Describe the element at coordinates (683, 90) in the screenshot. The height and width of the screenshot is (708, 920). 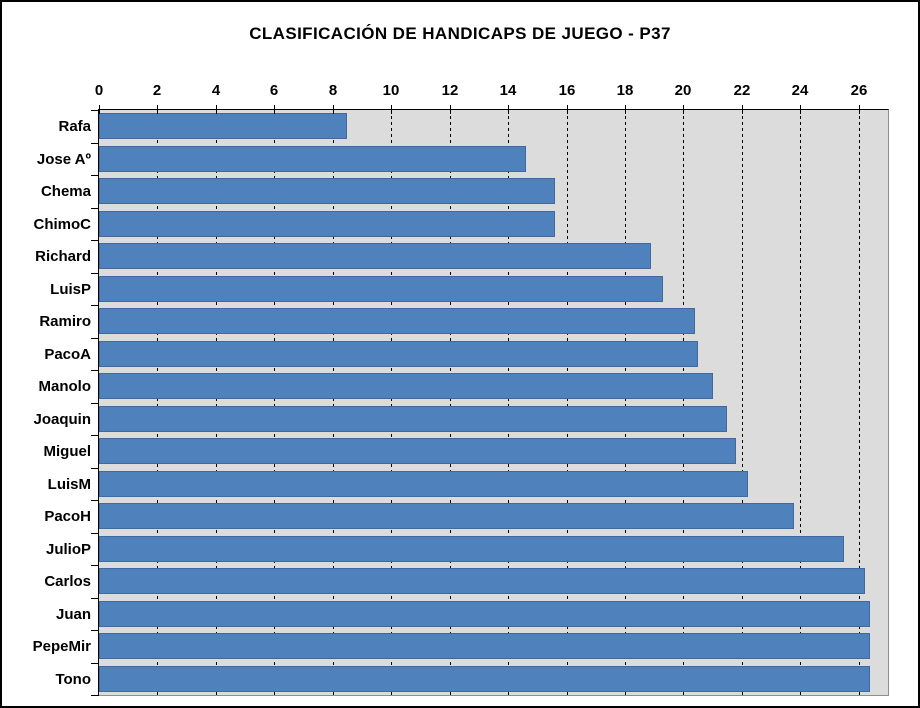
I see `x-axis-tick-label: 20` at that location.